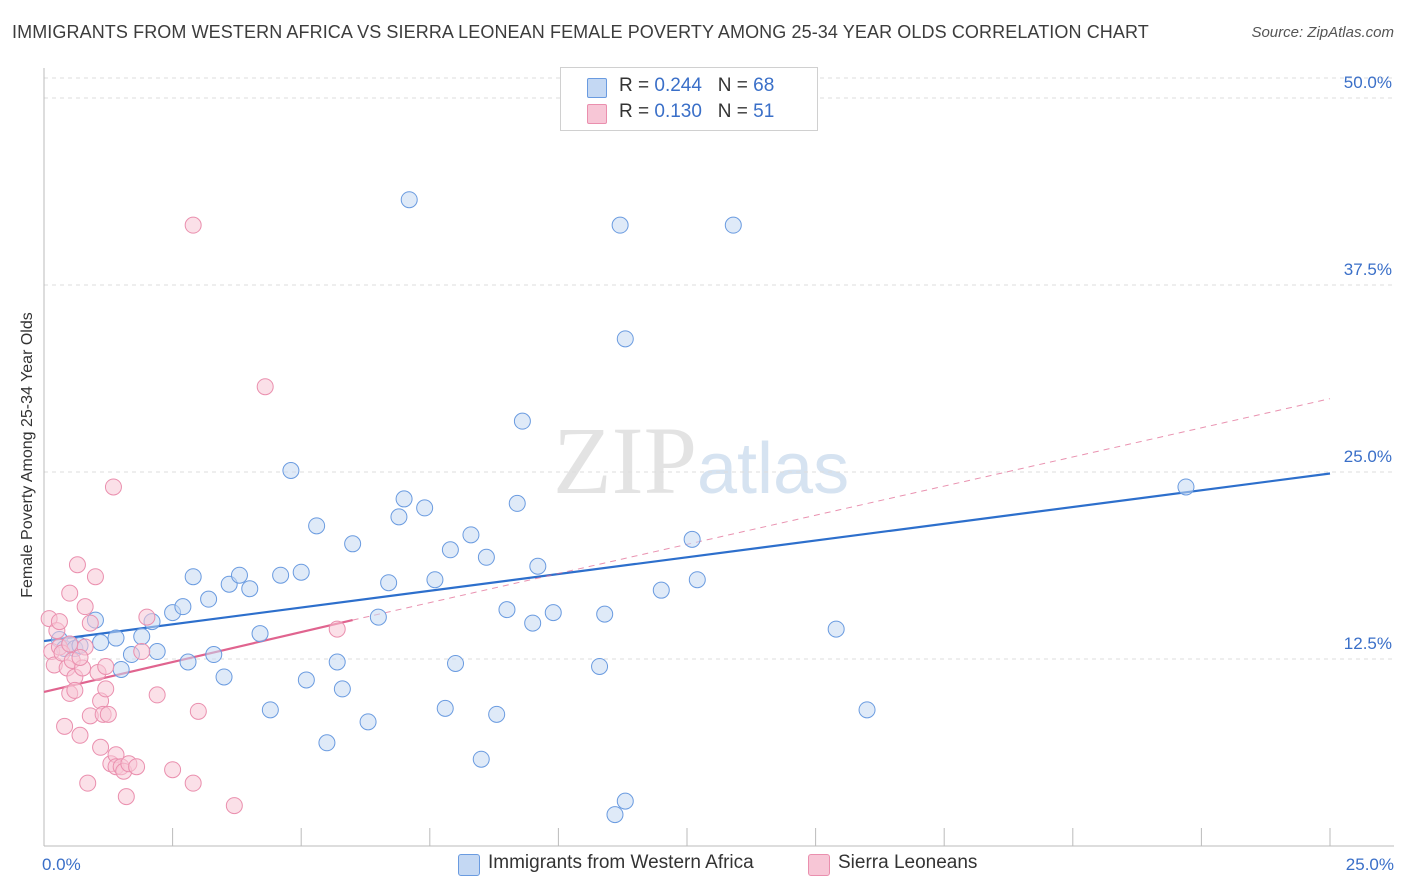  I want to click on correlation-legend: R = 0.244 N = 68 R = 0.130 N = 51, so click(689, 99).